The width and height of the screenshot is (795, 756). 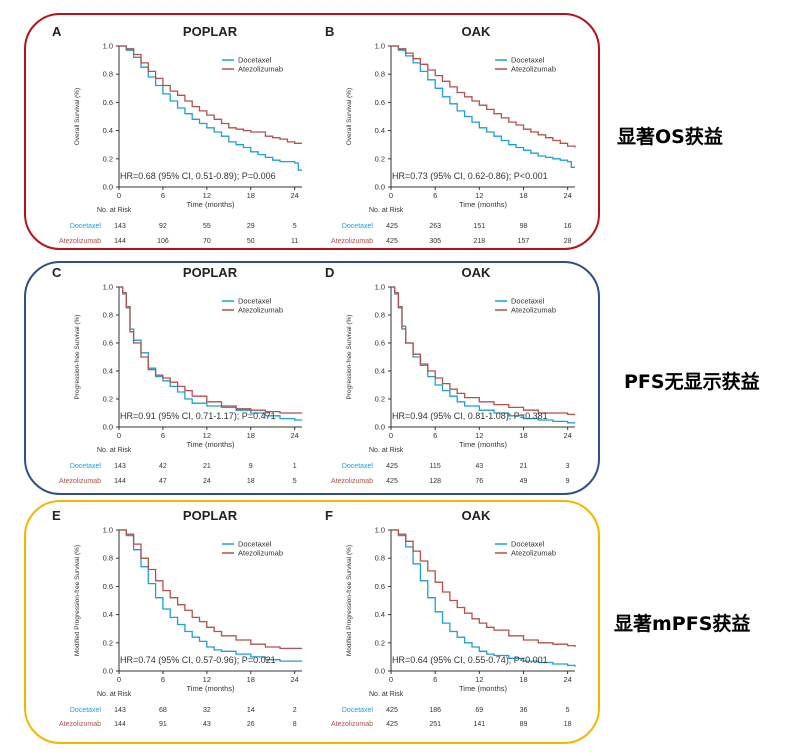 I want to click on os-benefit-annotation: 显著OS获益, so click(x=670, y=137).